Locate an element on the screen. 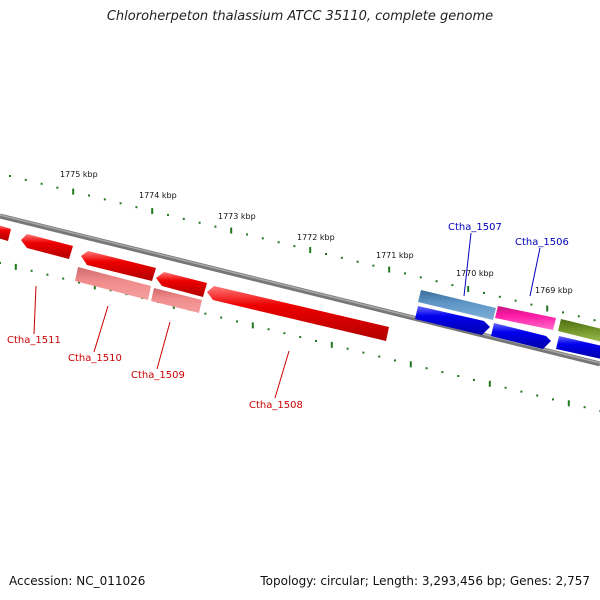  kbp-1774: 1774 kbp is located at coordinates (158, 195).